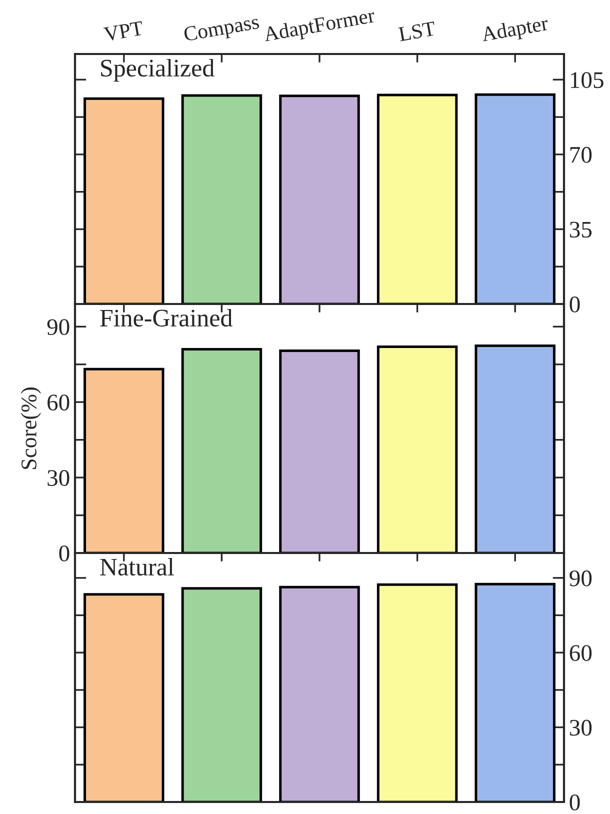 The height and width of the screenshot is (814, 610). I want to click on y-tick-label: 70, so click(581, 154).